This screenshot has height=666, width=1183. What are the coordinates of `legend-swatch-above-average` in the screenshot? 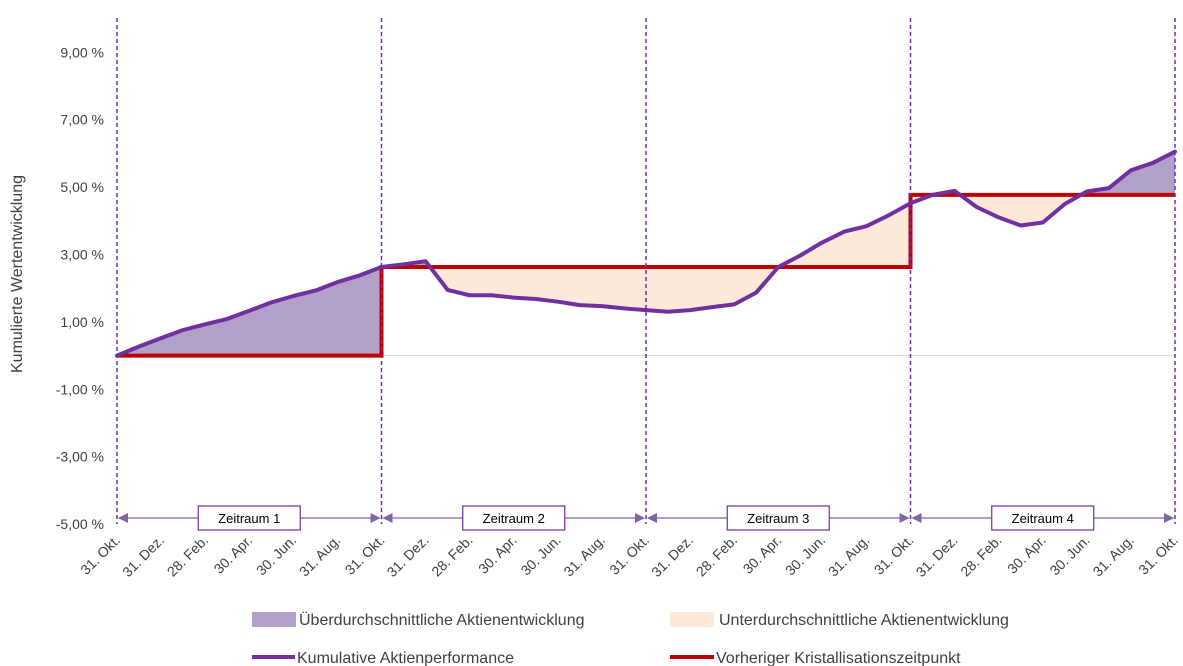 It's located at (274, 619).